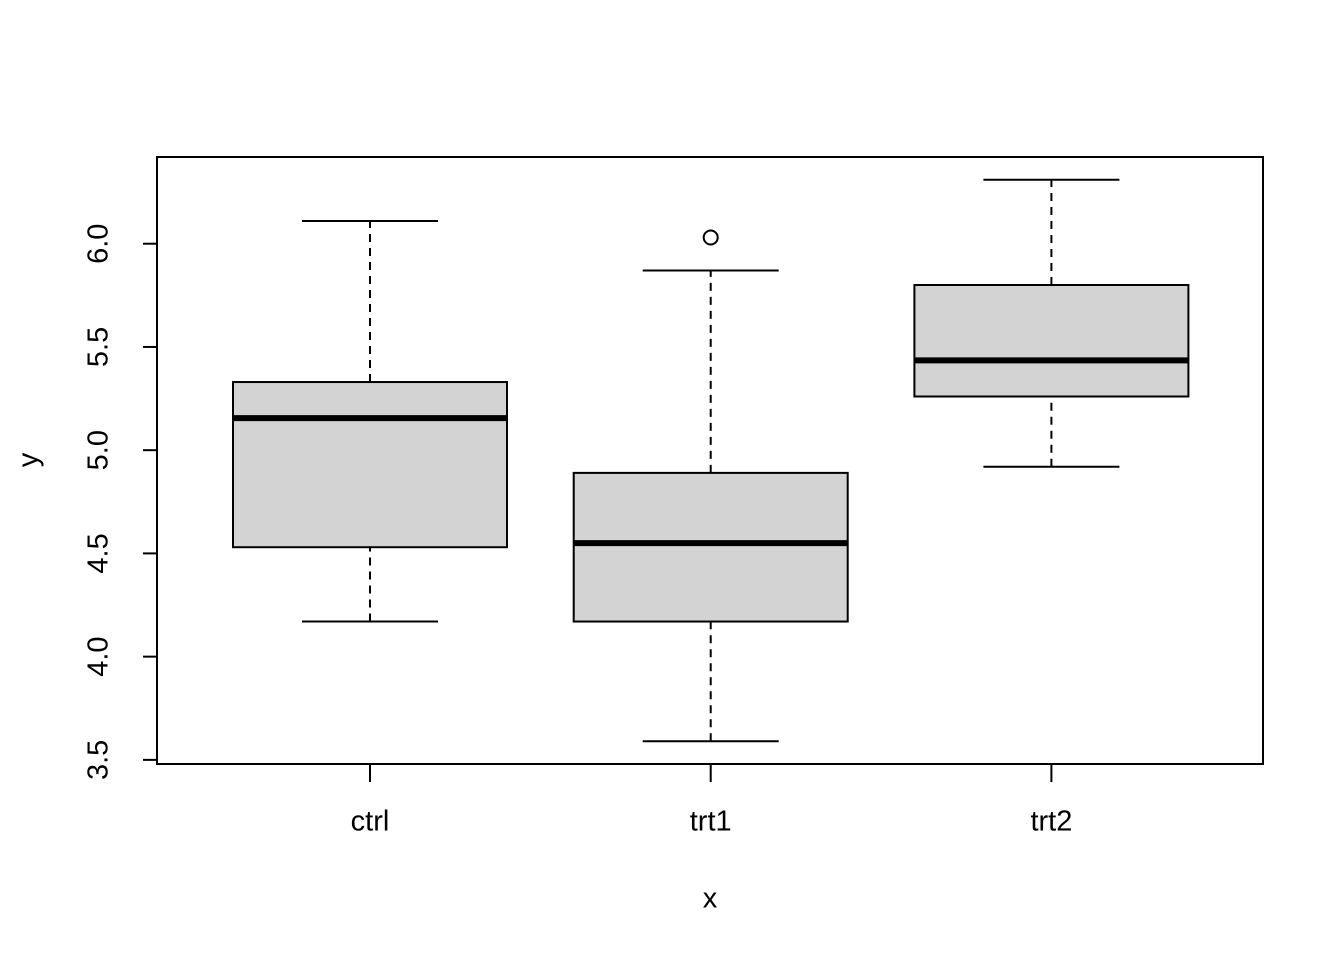 The height and width of the screenshot is (965, 1344). Describe the element at coordinates (710, 237) in the screenshot. I see `outlier` at that location.